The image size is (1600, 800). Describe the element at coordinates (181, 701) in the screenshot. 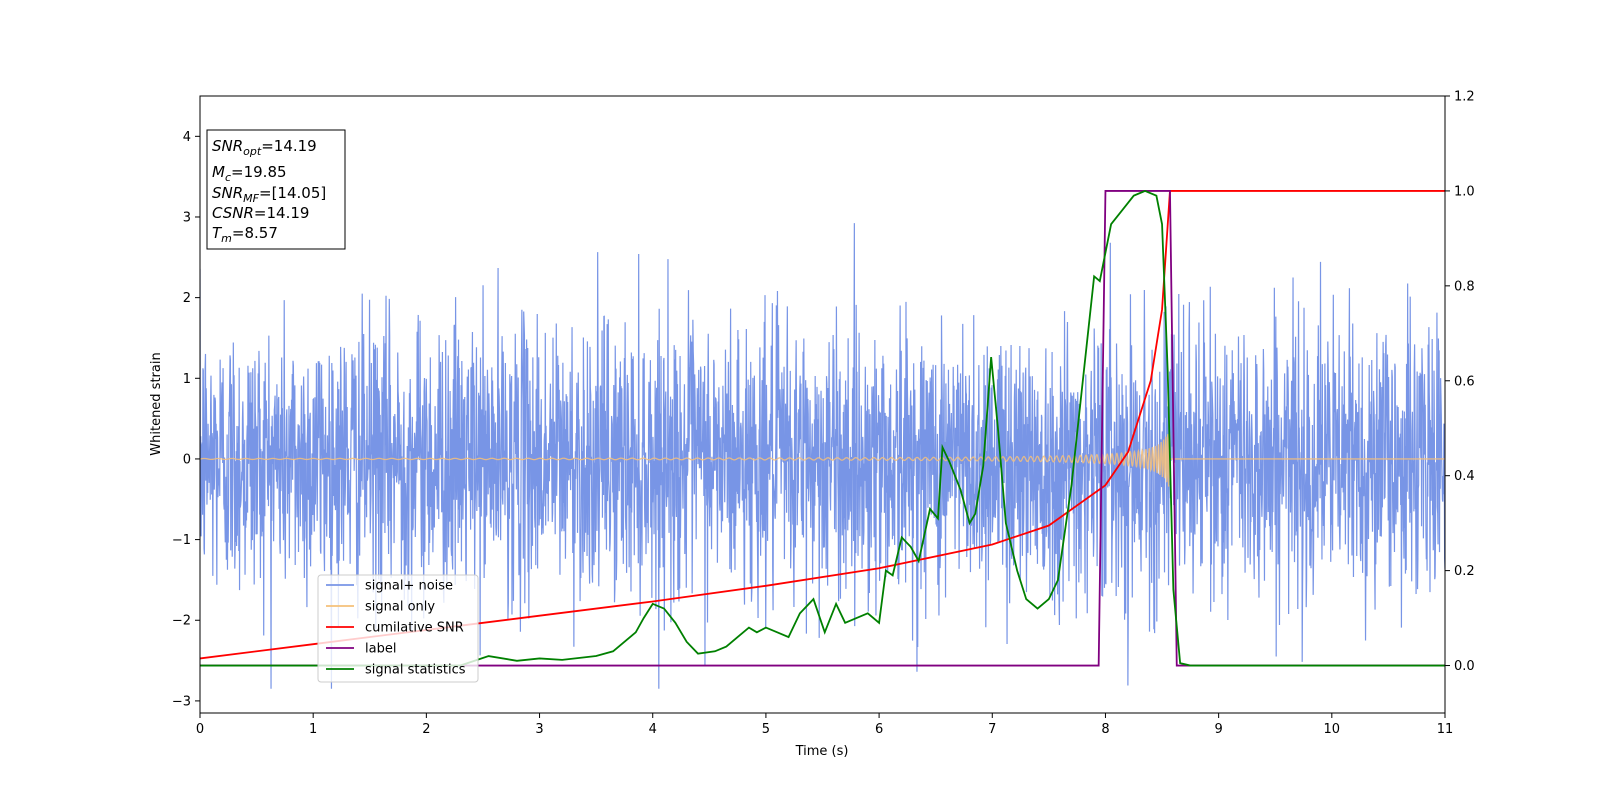

I see `y-left-tick-label: −3` at that location.